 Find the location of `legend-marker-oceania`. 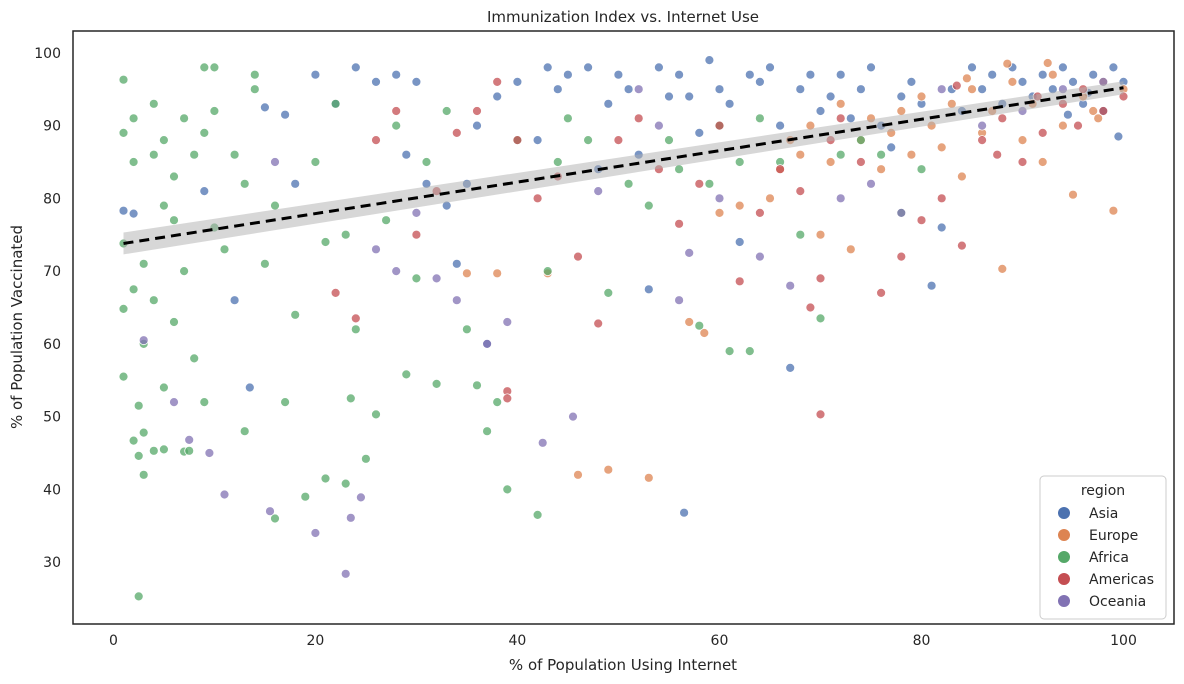

legend-marker-oceania is located at coordinates (1064, 601).